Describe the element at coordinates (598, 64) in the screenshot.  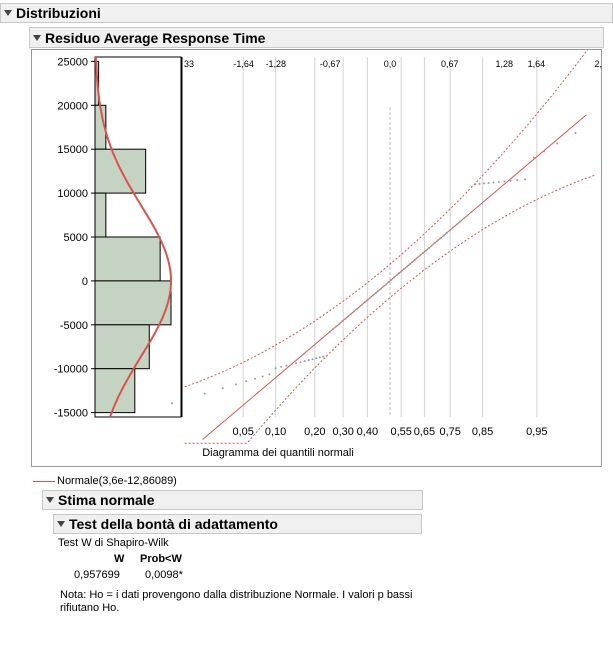
I see `top-tick-label: 2,` at that location.